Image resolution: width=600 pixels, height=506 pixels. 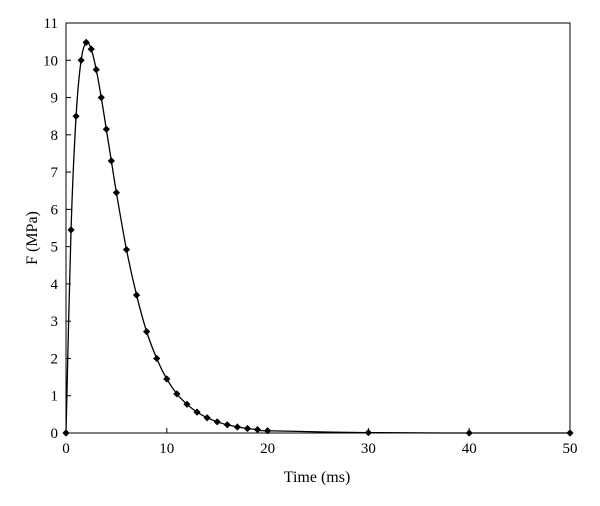 I want to click on x-tick-label: 20, so click(x=267, y=449).